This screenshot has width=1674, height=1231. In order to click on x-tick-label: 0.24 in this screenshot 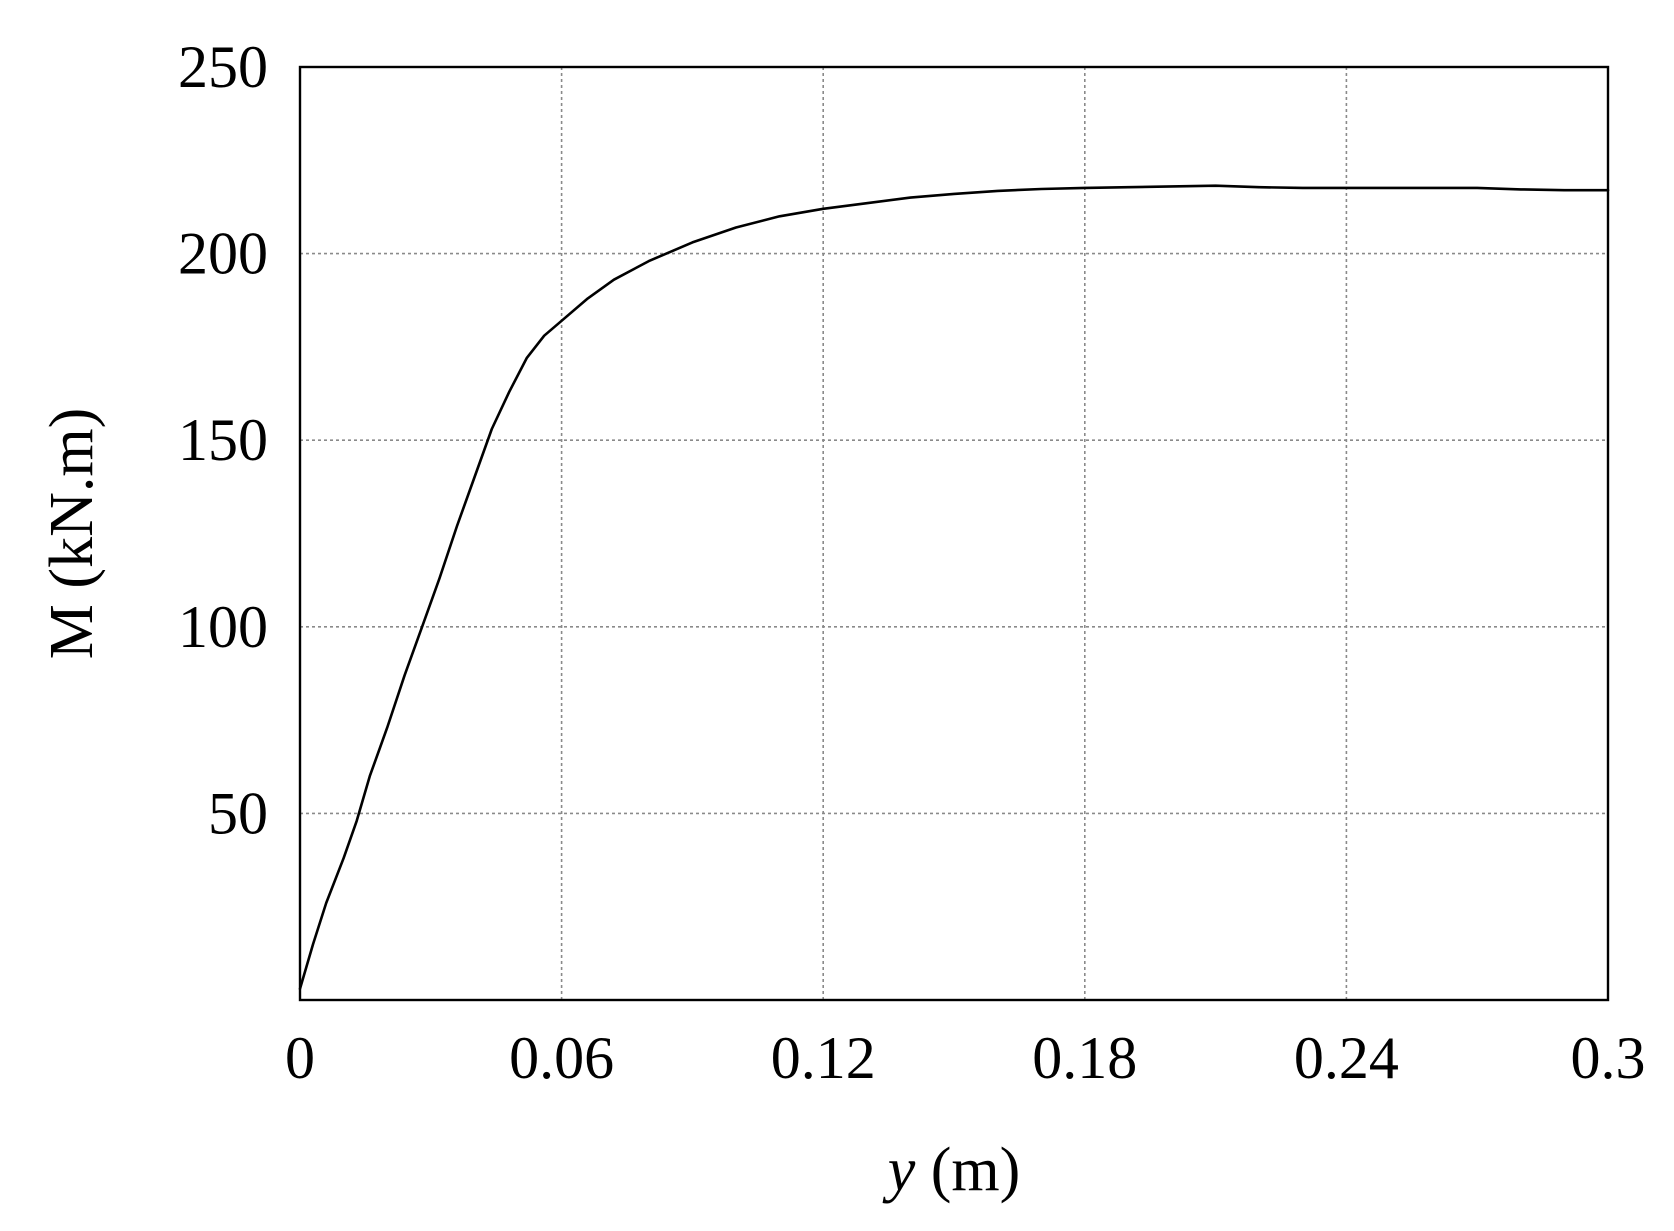, I will do `click(1346, 1058)`.